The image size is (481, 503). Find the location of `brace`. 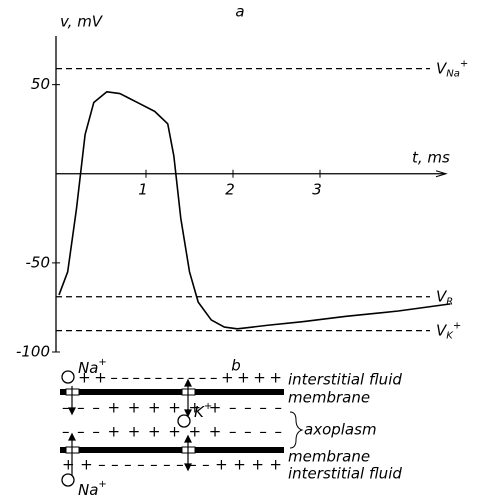

brace is located at coordinates (296, 430).